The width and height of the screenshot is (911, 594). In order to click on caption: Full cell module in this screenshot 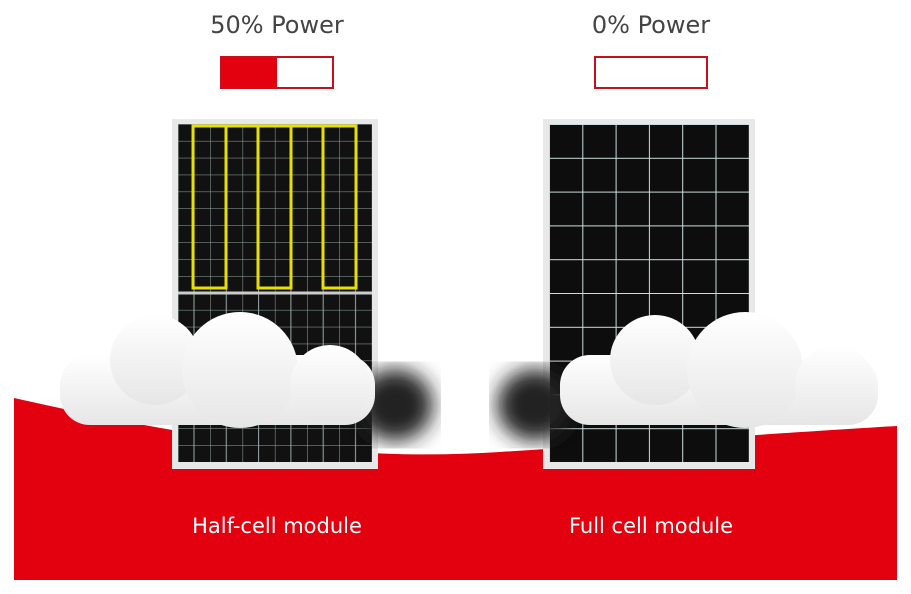, I will do `click(651, 526)`.